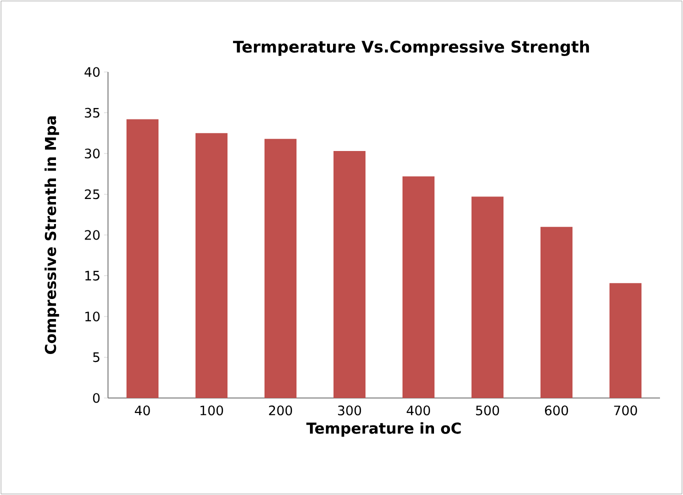  I want to click on chart-title: Termperature Vs.Compressive Strength, so click(411, 48).